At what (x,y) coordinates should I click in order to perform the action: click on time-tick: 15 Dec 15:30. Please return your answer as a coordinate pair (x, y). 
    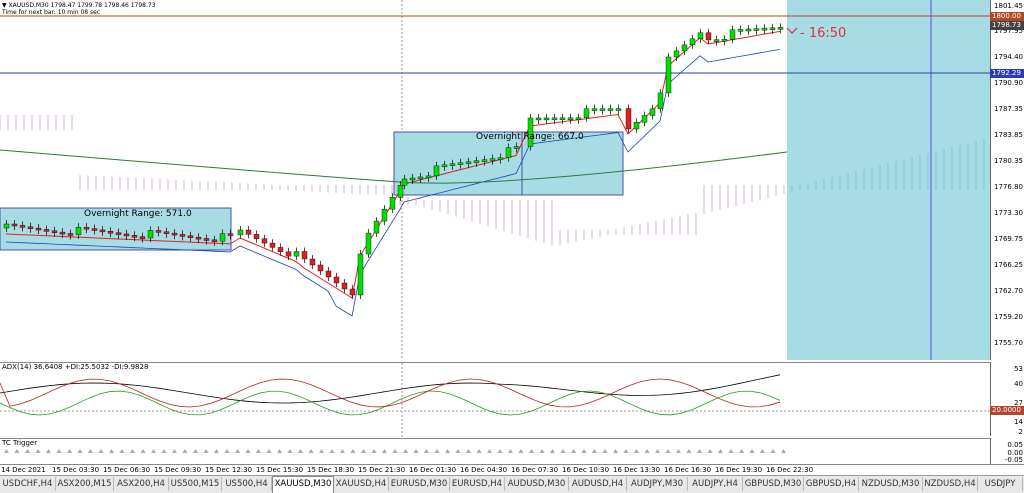
    Looking at the image, I should click on (280, 470).